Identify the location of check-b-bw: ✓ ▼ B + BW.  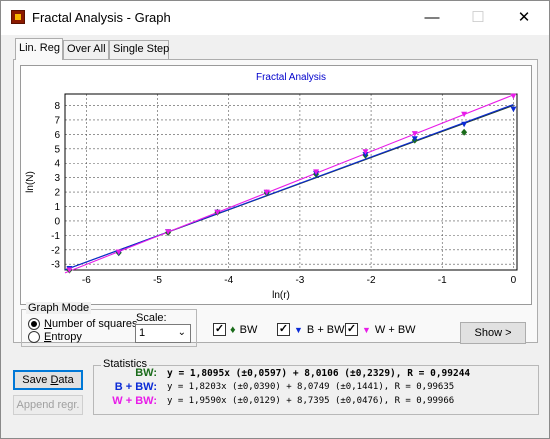
(311, 329).